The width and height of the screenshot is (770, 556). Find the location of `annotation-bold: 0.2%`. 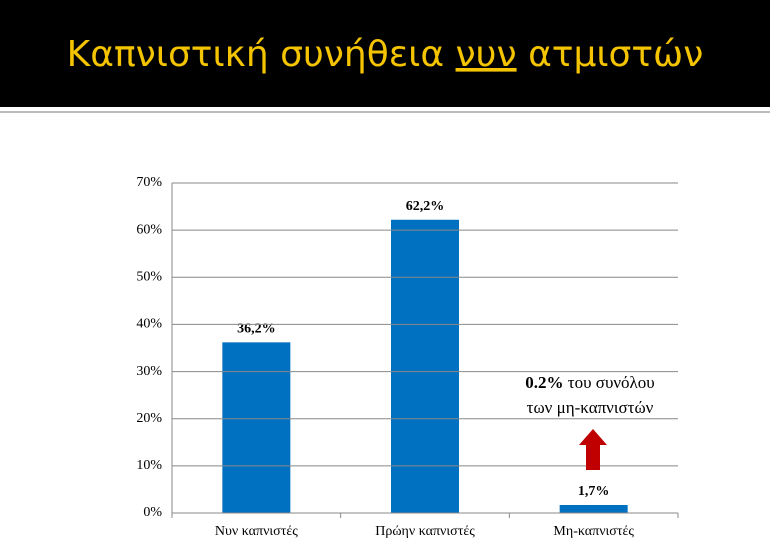

annotation-bold: 0.2% is located at coordinates (544, 382).